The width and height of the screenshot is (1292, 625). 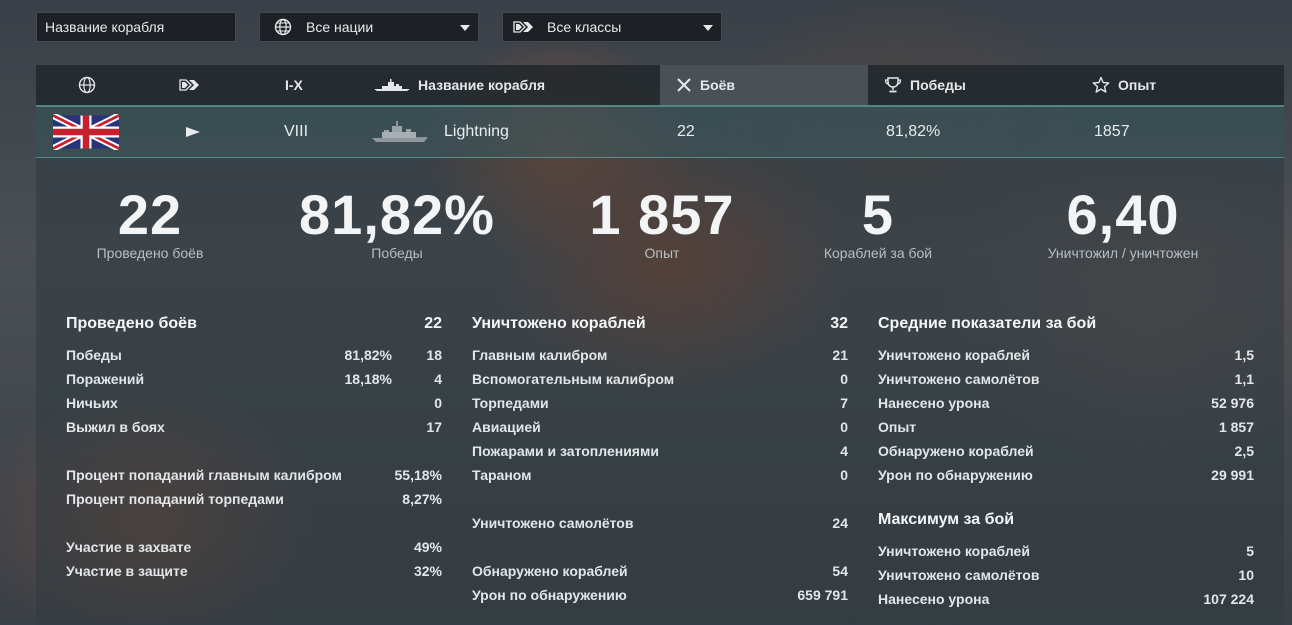 What do you see at coordinates (254, 499) in the screenshot?
I see `stat-row: Процент попаданий торпедами 8,27%` at bounding box center [254, 499].